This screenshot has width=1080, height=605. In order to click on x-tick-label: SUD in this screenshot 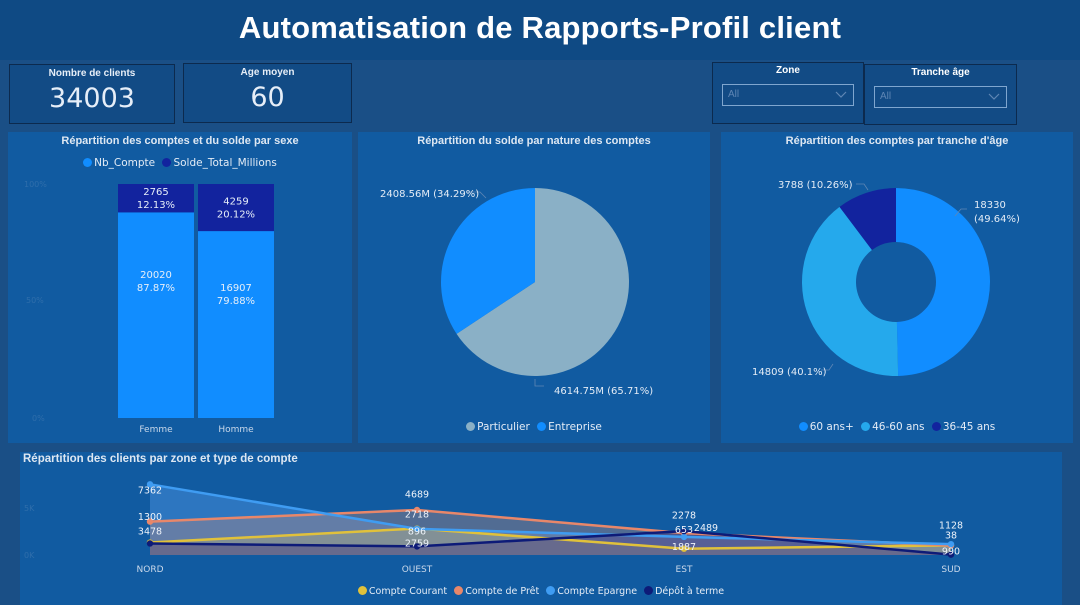, I will do `click(950, 570)`.